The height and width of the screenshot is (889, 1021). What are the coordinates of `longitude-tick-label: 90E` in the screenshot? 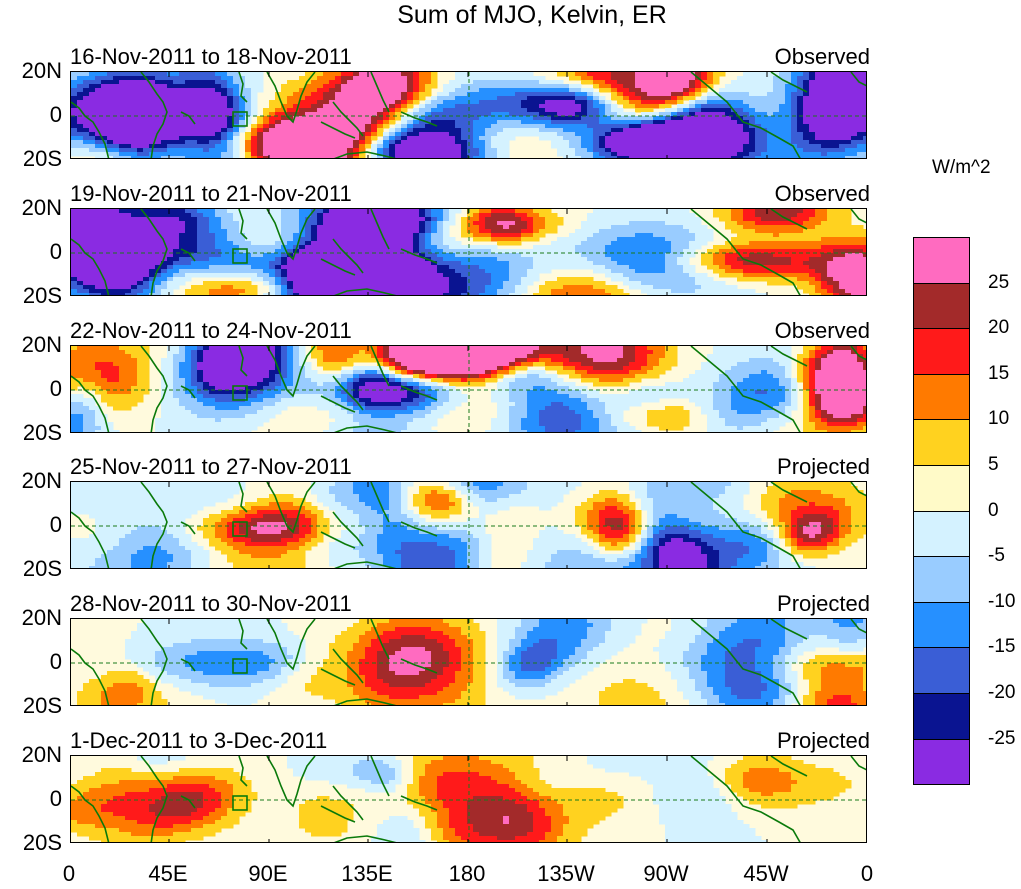 It's located at (268, 873).